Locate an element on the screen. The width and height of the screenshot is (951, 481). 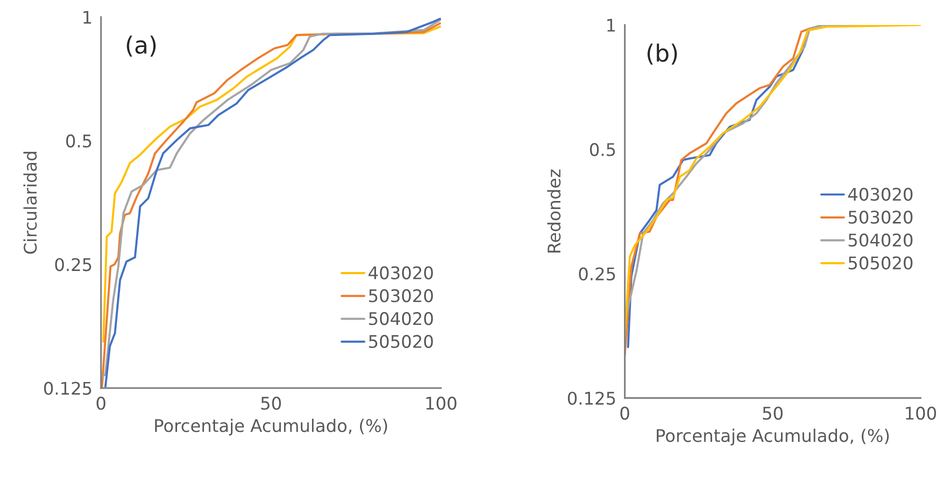
text: (b) is located at coordinates (662, 54).